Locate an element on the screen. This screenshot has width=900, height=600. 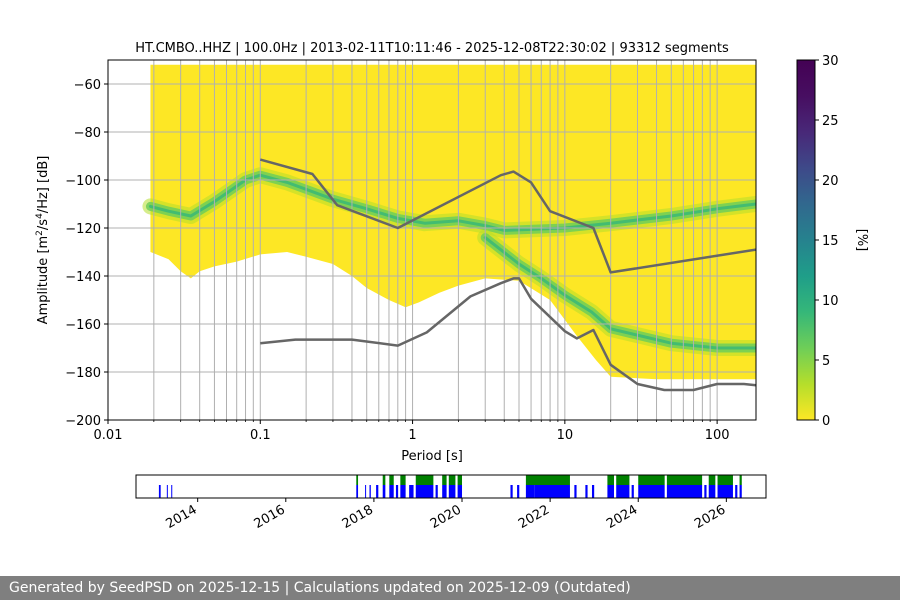
x-tick-label: 10 is located at coordinates (565, 435).